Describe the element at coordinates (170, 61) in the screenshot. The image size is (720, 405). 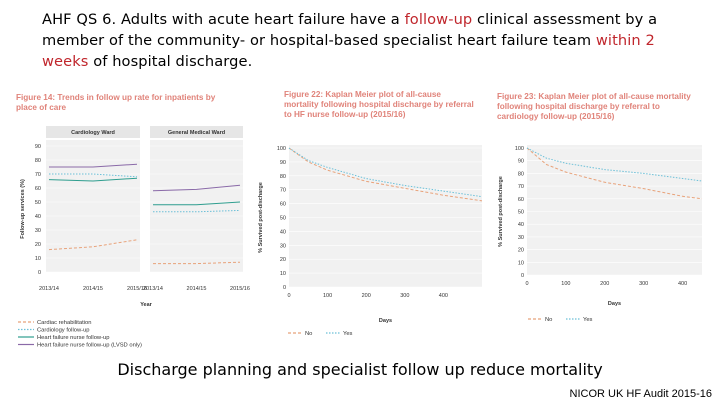
I see `heading-text-3: of hospital discharge.` at that location.